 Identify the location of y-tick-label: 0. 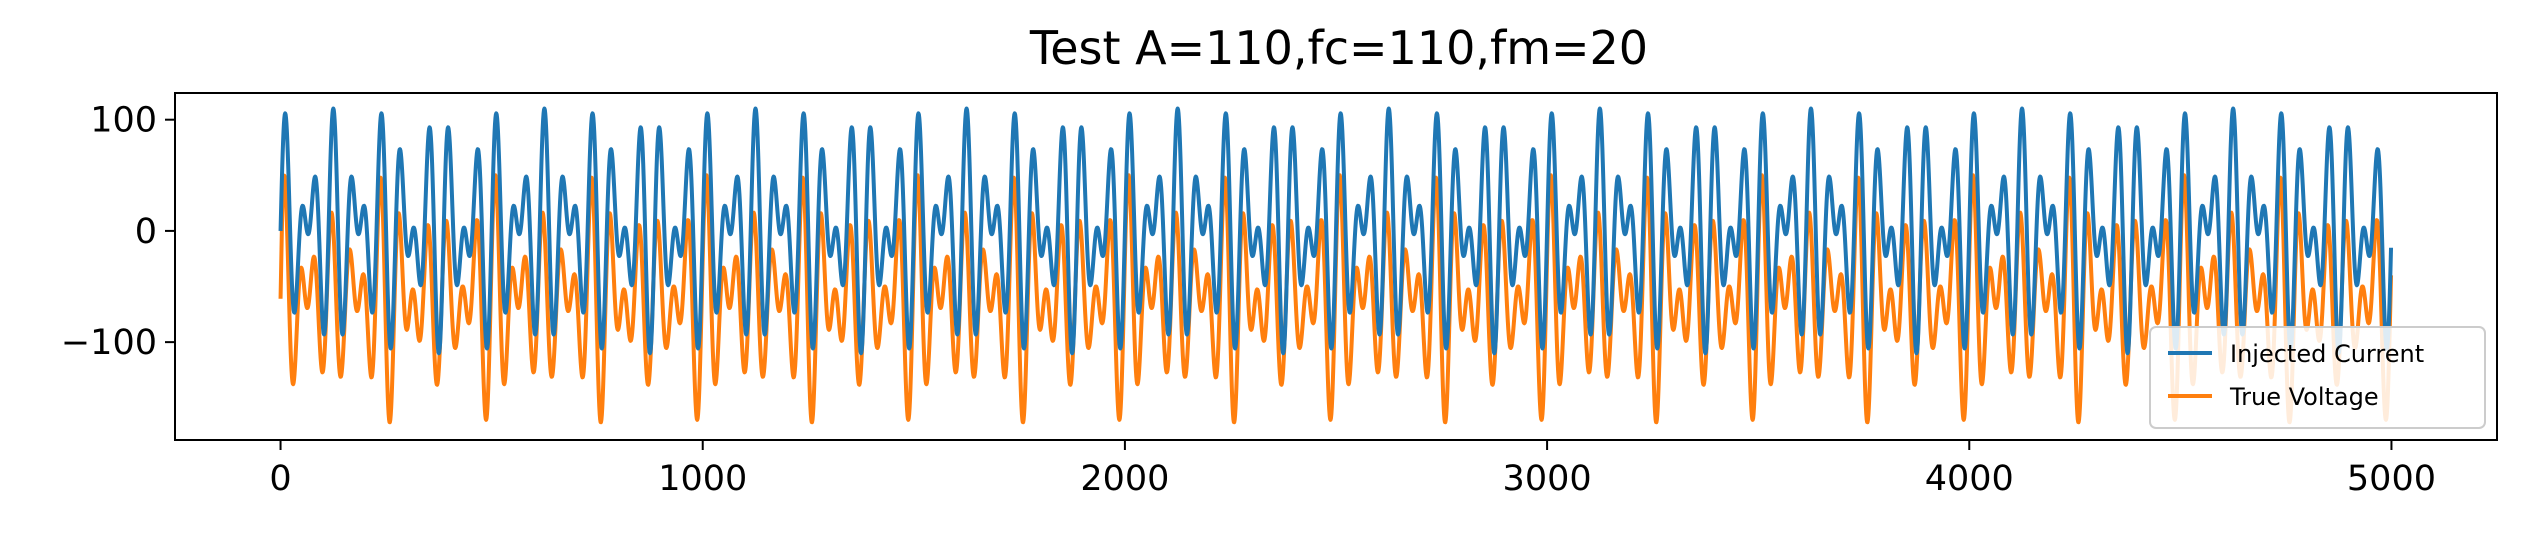
(146, 232).